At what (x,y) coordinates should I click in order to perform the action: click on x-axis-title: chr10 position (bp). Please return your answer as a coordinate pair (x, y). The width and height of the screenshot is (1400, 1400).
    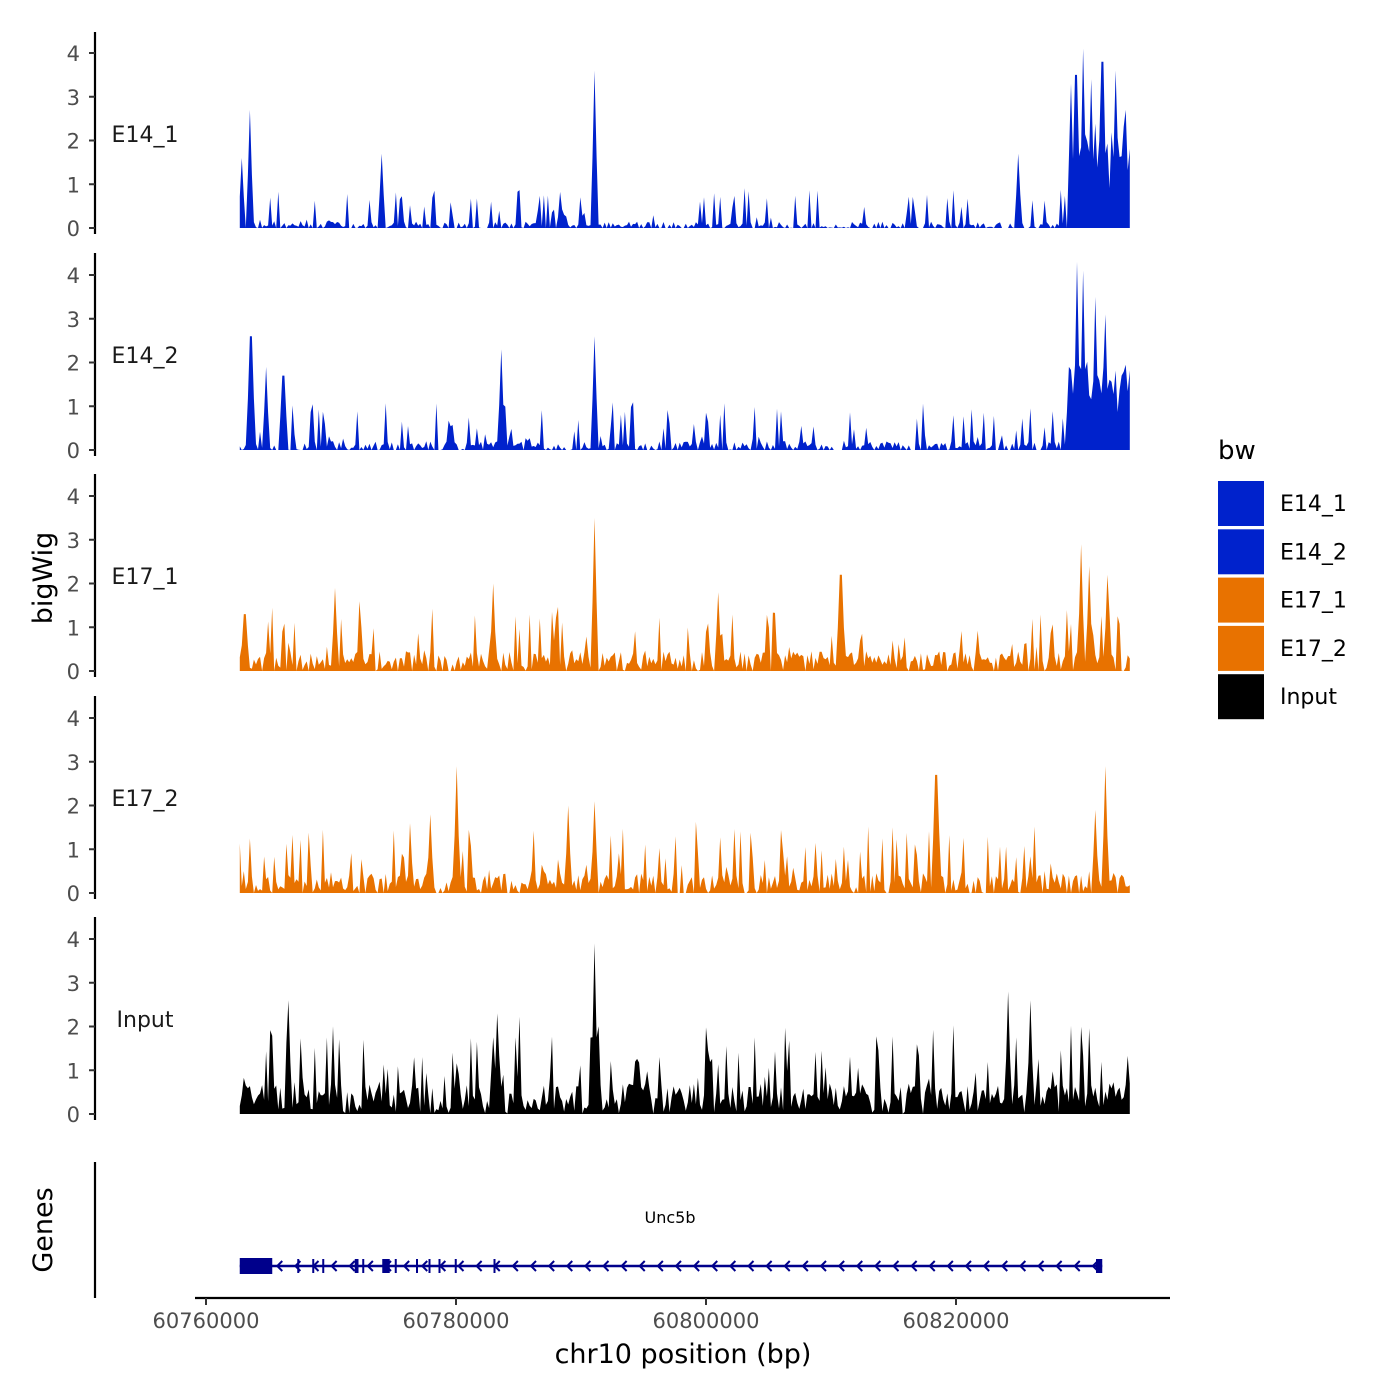
    Looking at the image, I should click on (683, 1354).